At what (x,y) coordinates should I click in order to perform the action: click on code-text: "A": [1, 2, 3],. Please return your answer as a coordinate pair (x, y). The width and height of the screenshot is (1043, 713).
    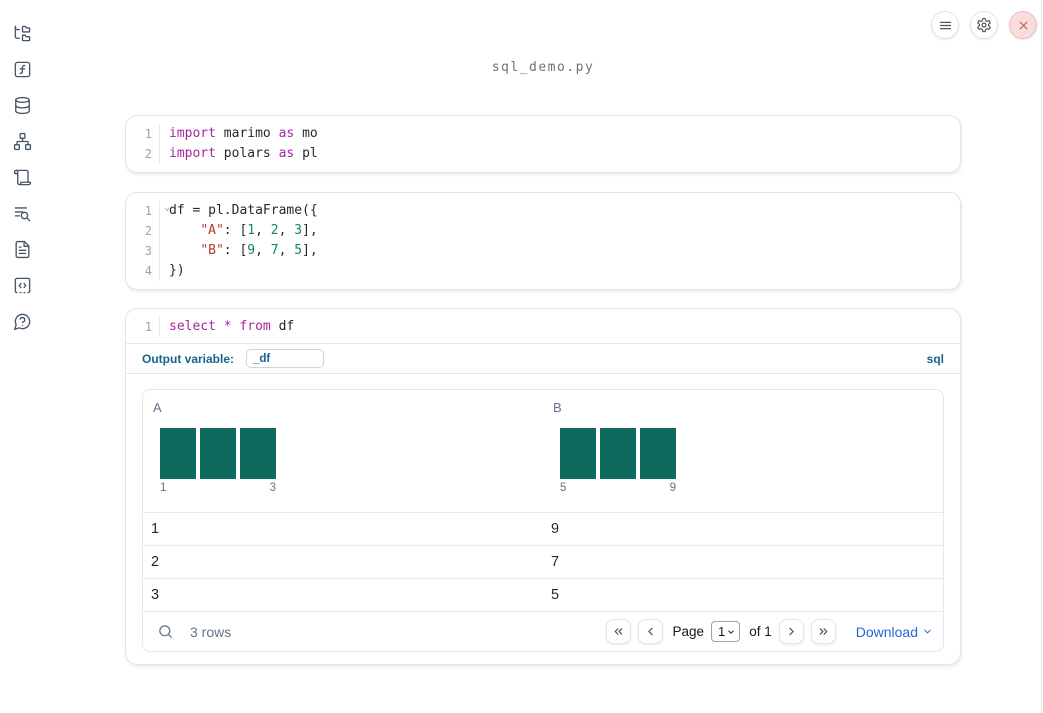
    Looking at the image, I should click on (238, 231).